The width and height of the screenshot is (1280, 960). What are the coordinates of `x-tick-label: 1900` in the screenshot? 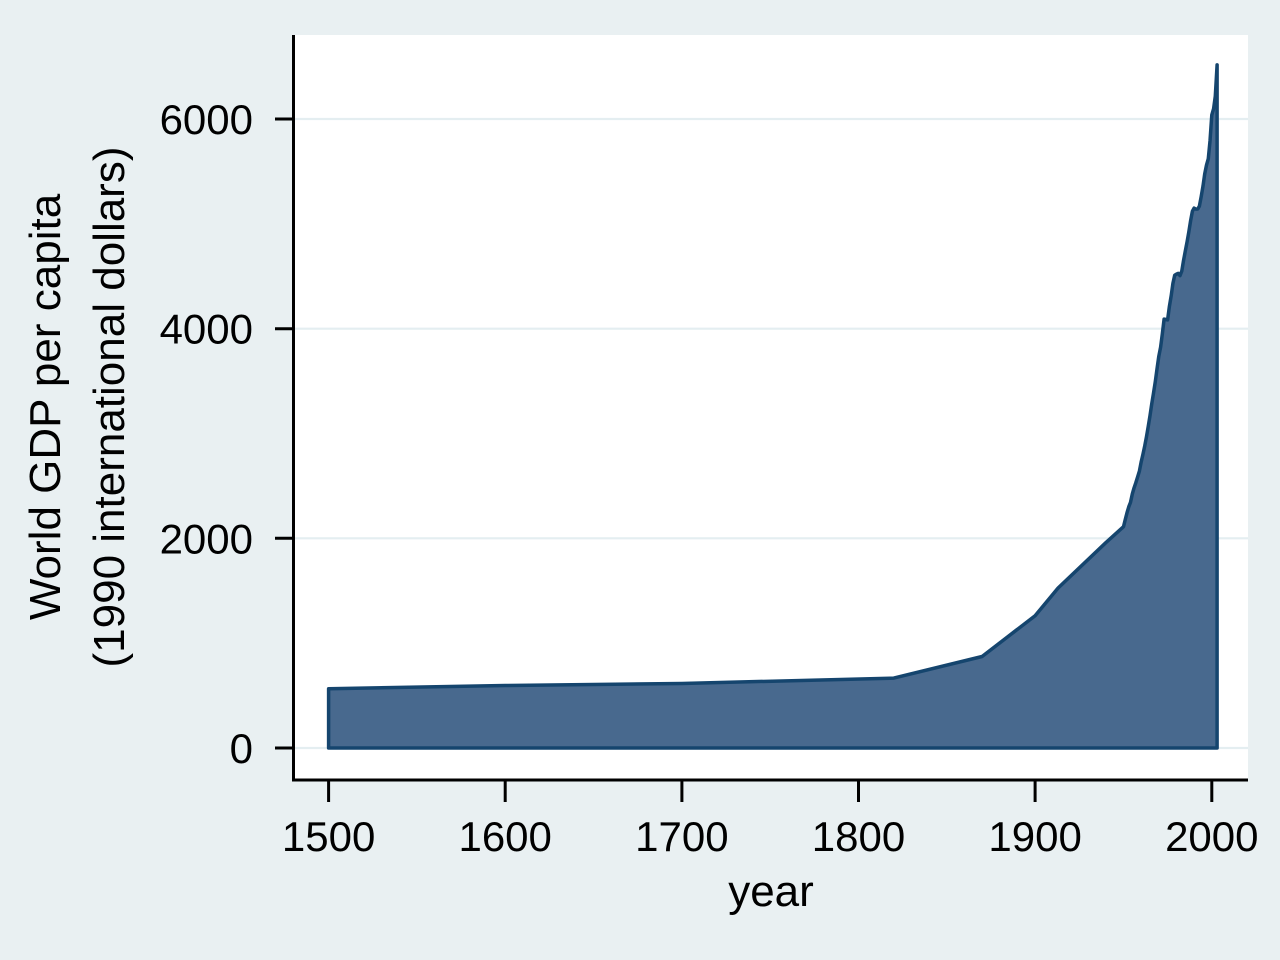 It's located at (1034, 836).